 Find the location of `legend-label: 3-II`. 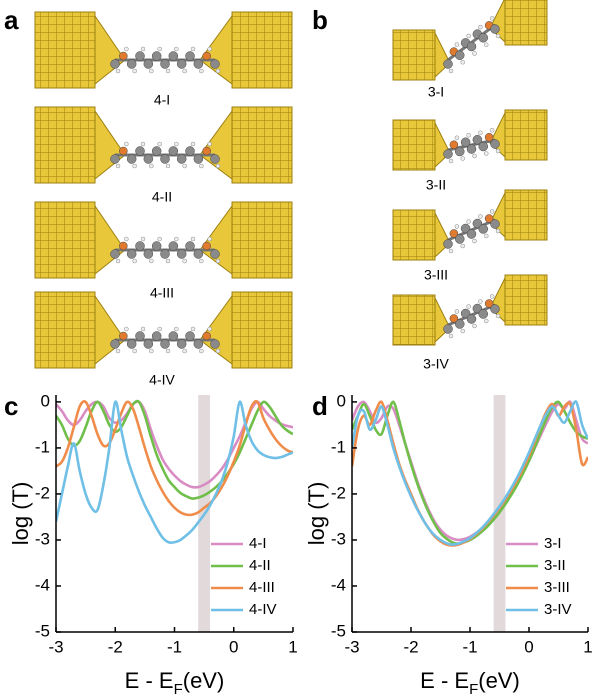

legend-label: 3-II is located at coordinates (555, 565).